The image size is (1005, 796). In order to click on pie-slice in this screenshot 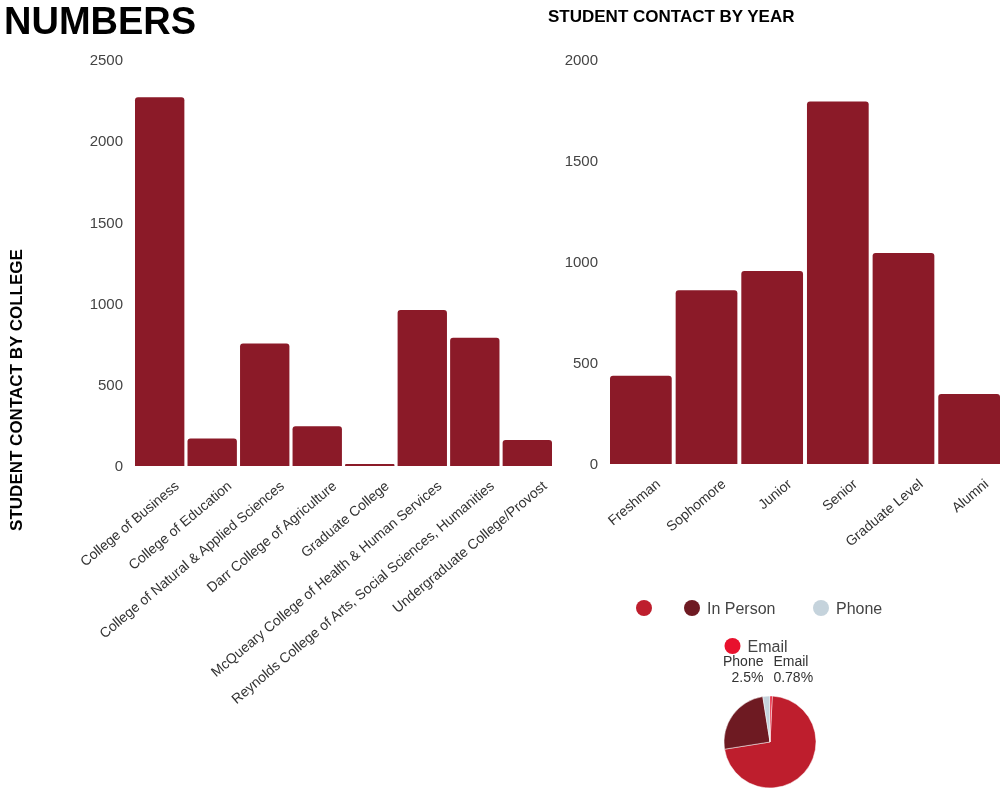, I will do `click(770, 742)`.